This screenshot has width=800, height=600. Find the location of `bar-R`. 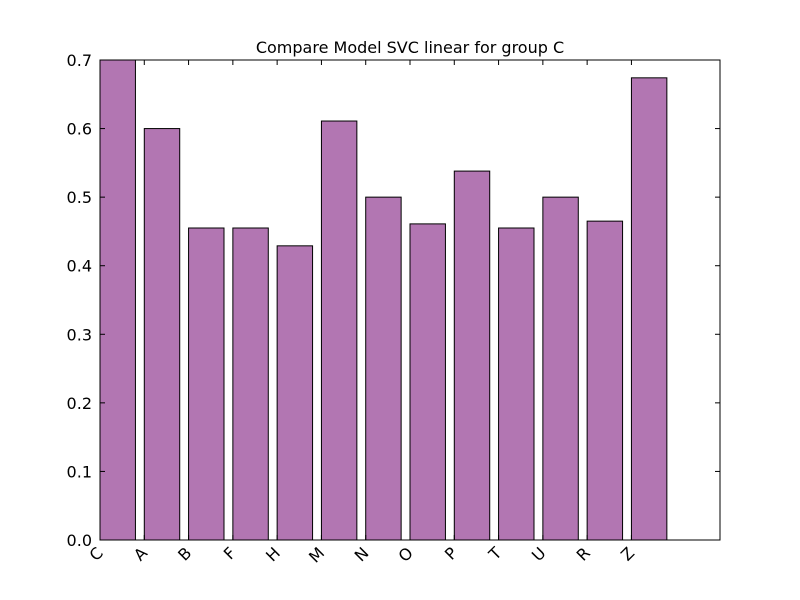

bar-R is located at coordinates (605, 380).